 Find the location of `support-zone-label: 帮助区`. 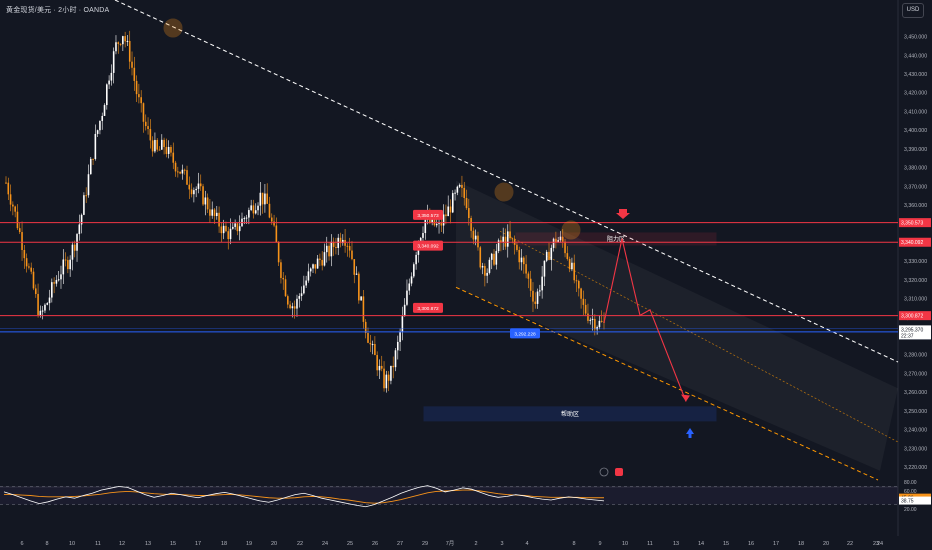

support-zone-label: 帮助区 is located at coordinates (570, 414).